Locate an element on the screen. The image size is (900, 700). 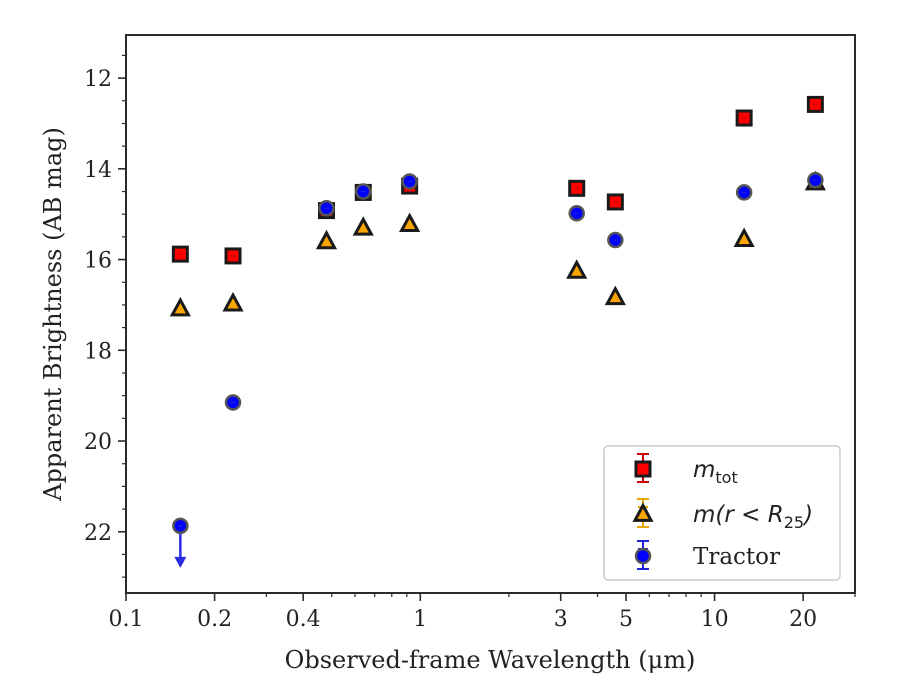
y-tick-label: 22 is located at coordinates (98, 533).